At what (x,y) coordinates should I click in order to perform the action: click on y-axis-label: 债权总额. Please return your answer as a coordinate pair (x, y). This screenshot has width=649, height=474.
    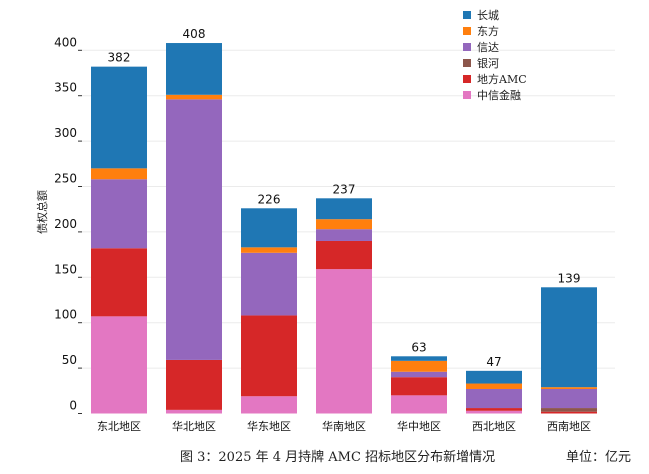
    Looking at the image, I should click on (42, 212).